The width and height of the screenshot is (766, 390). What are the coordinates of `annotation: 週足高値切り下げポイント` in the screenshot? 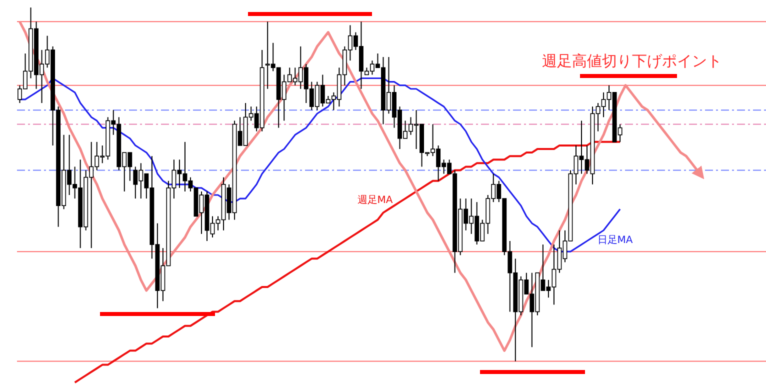 It's located at (632, 61).